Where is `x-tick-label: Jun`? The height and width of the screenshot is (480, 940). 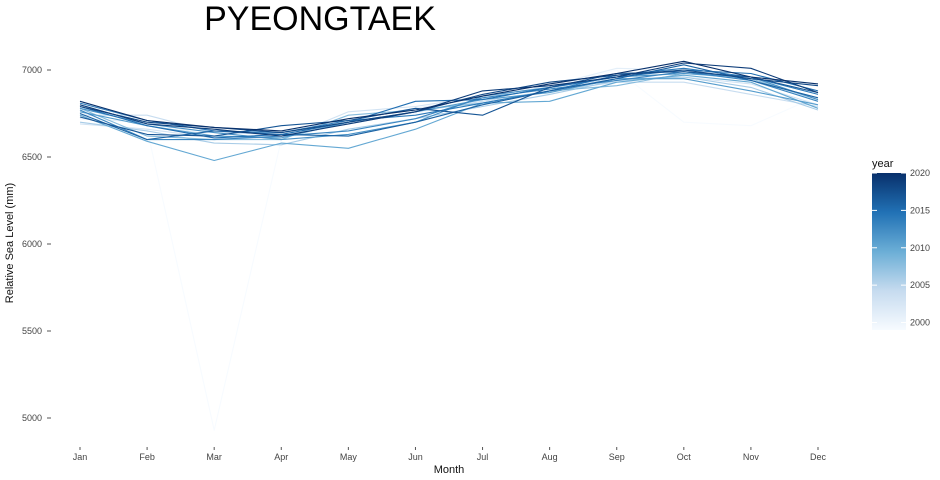
x-tick-label: Jun is located at coordinates (415, 457).